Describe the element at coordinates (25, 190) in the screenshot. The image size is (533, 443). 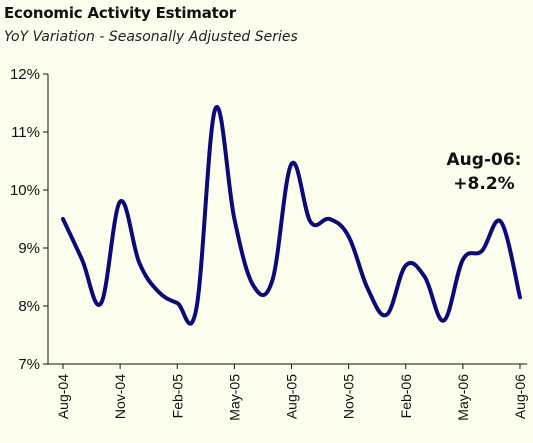
I see `y-tick-label: 10%` at that location.